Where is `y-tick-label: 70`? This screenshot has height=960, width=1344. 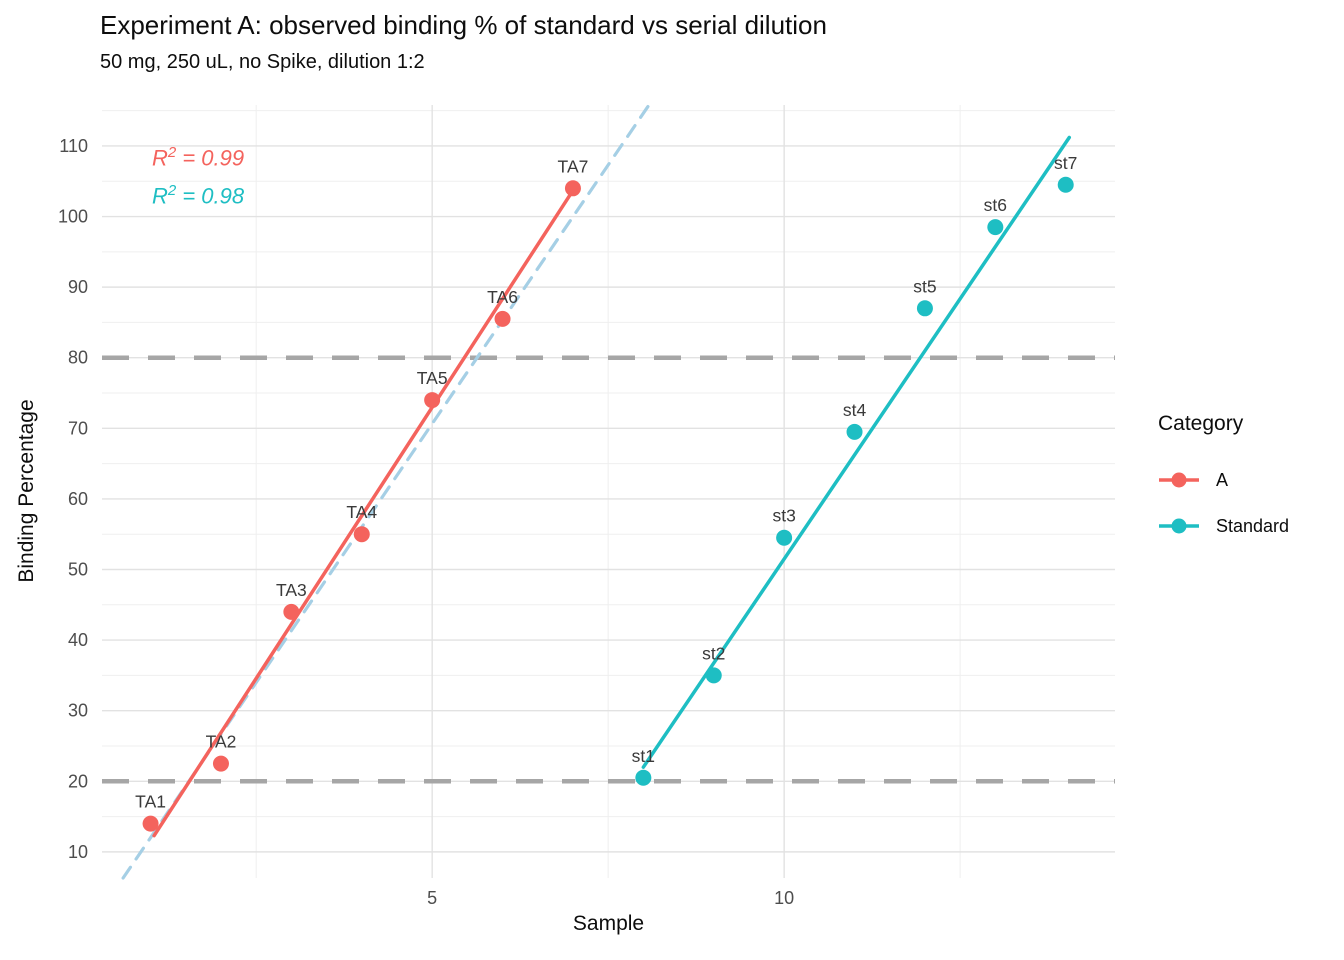
y-tick-label: 70 is located at coordinates (78, 428).